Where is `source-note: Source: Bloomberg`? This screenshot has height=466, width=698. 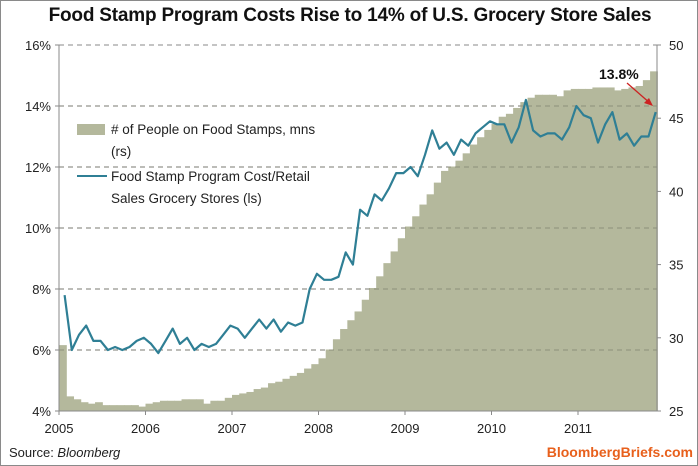 source-note: Source: Bloomberg is located at coordinates (64, 452).